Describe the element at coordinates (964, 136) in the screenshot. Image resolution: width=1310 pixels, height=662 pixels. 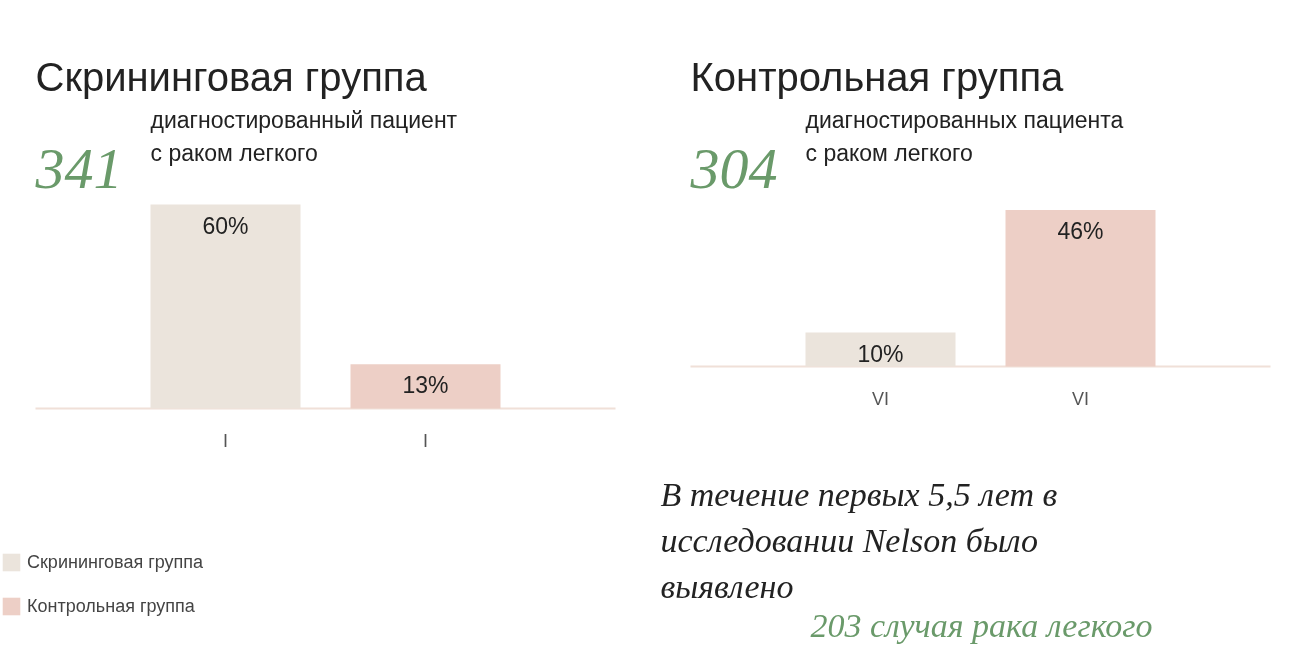
I see `chart-subtitle: диагностированных пациента с раком легкого` at that location.